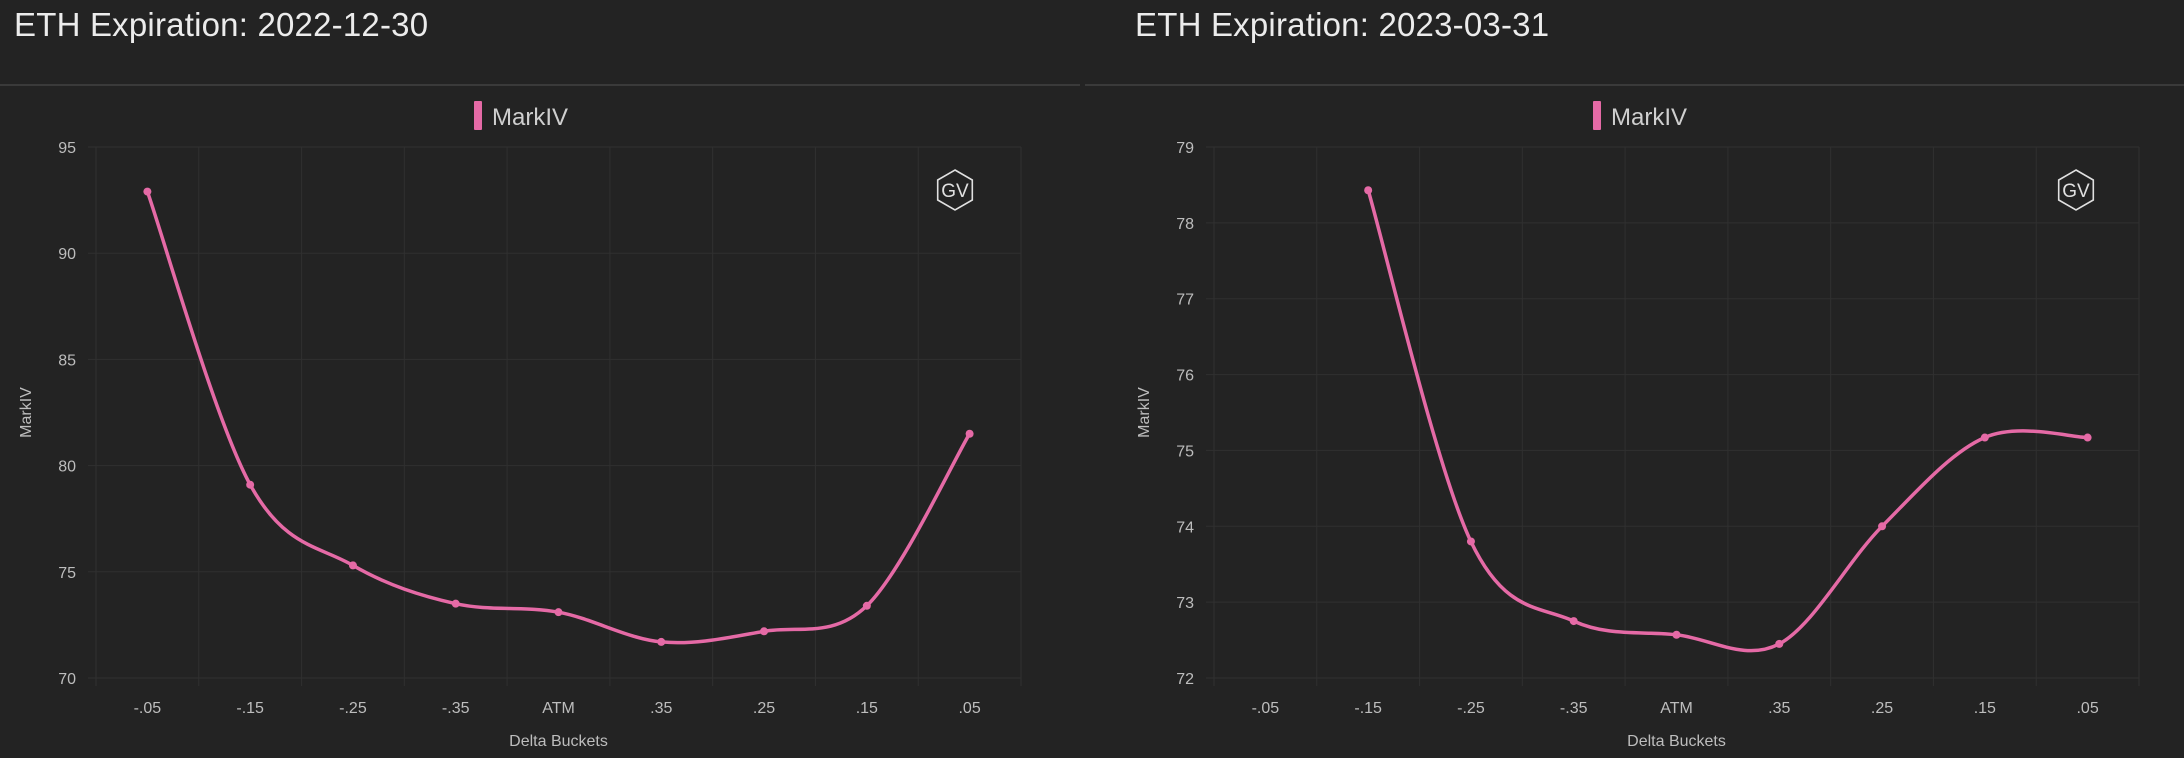 This screenshot has width=2184, height=758. I want to click on y-tick-label: 70, so click(67, 679).